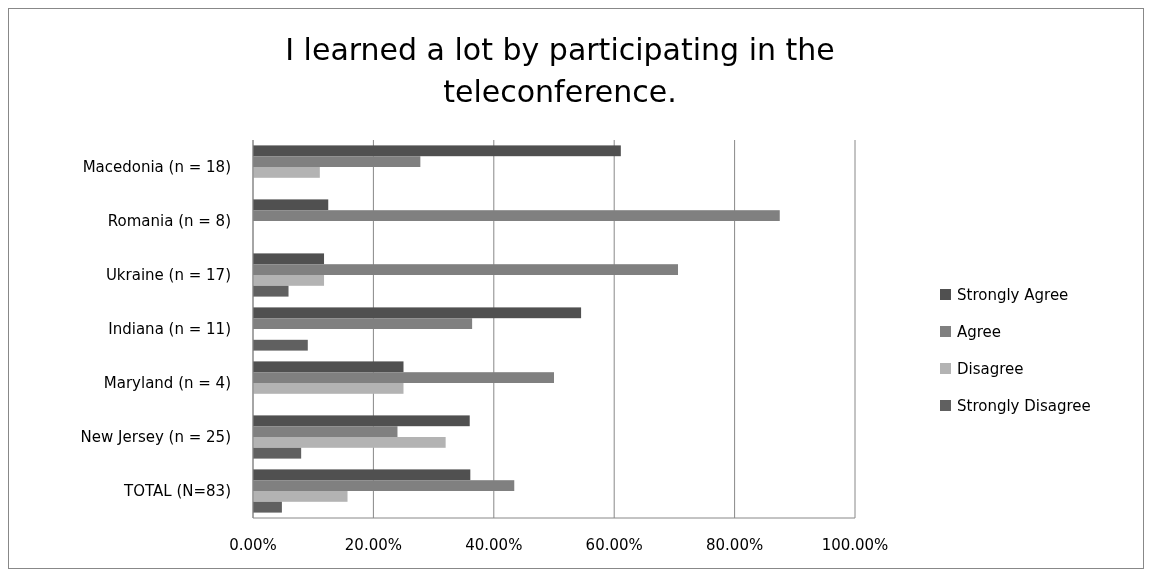 This screenshot has height=575, width=1150. What do you see at coordinates (155, 437) in the screenshot?
I see `y-tick-label: New Jersey (n = 25)` at bounding box center [155, 437].